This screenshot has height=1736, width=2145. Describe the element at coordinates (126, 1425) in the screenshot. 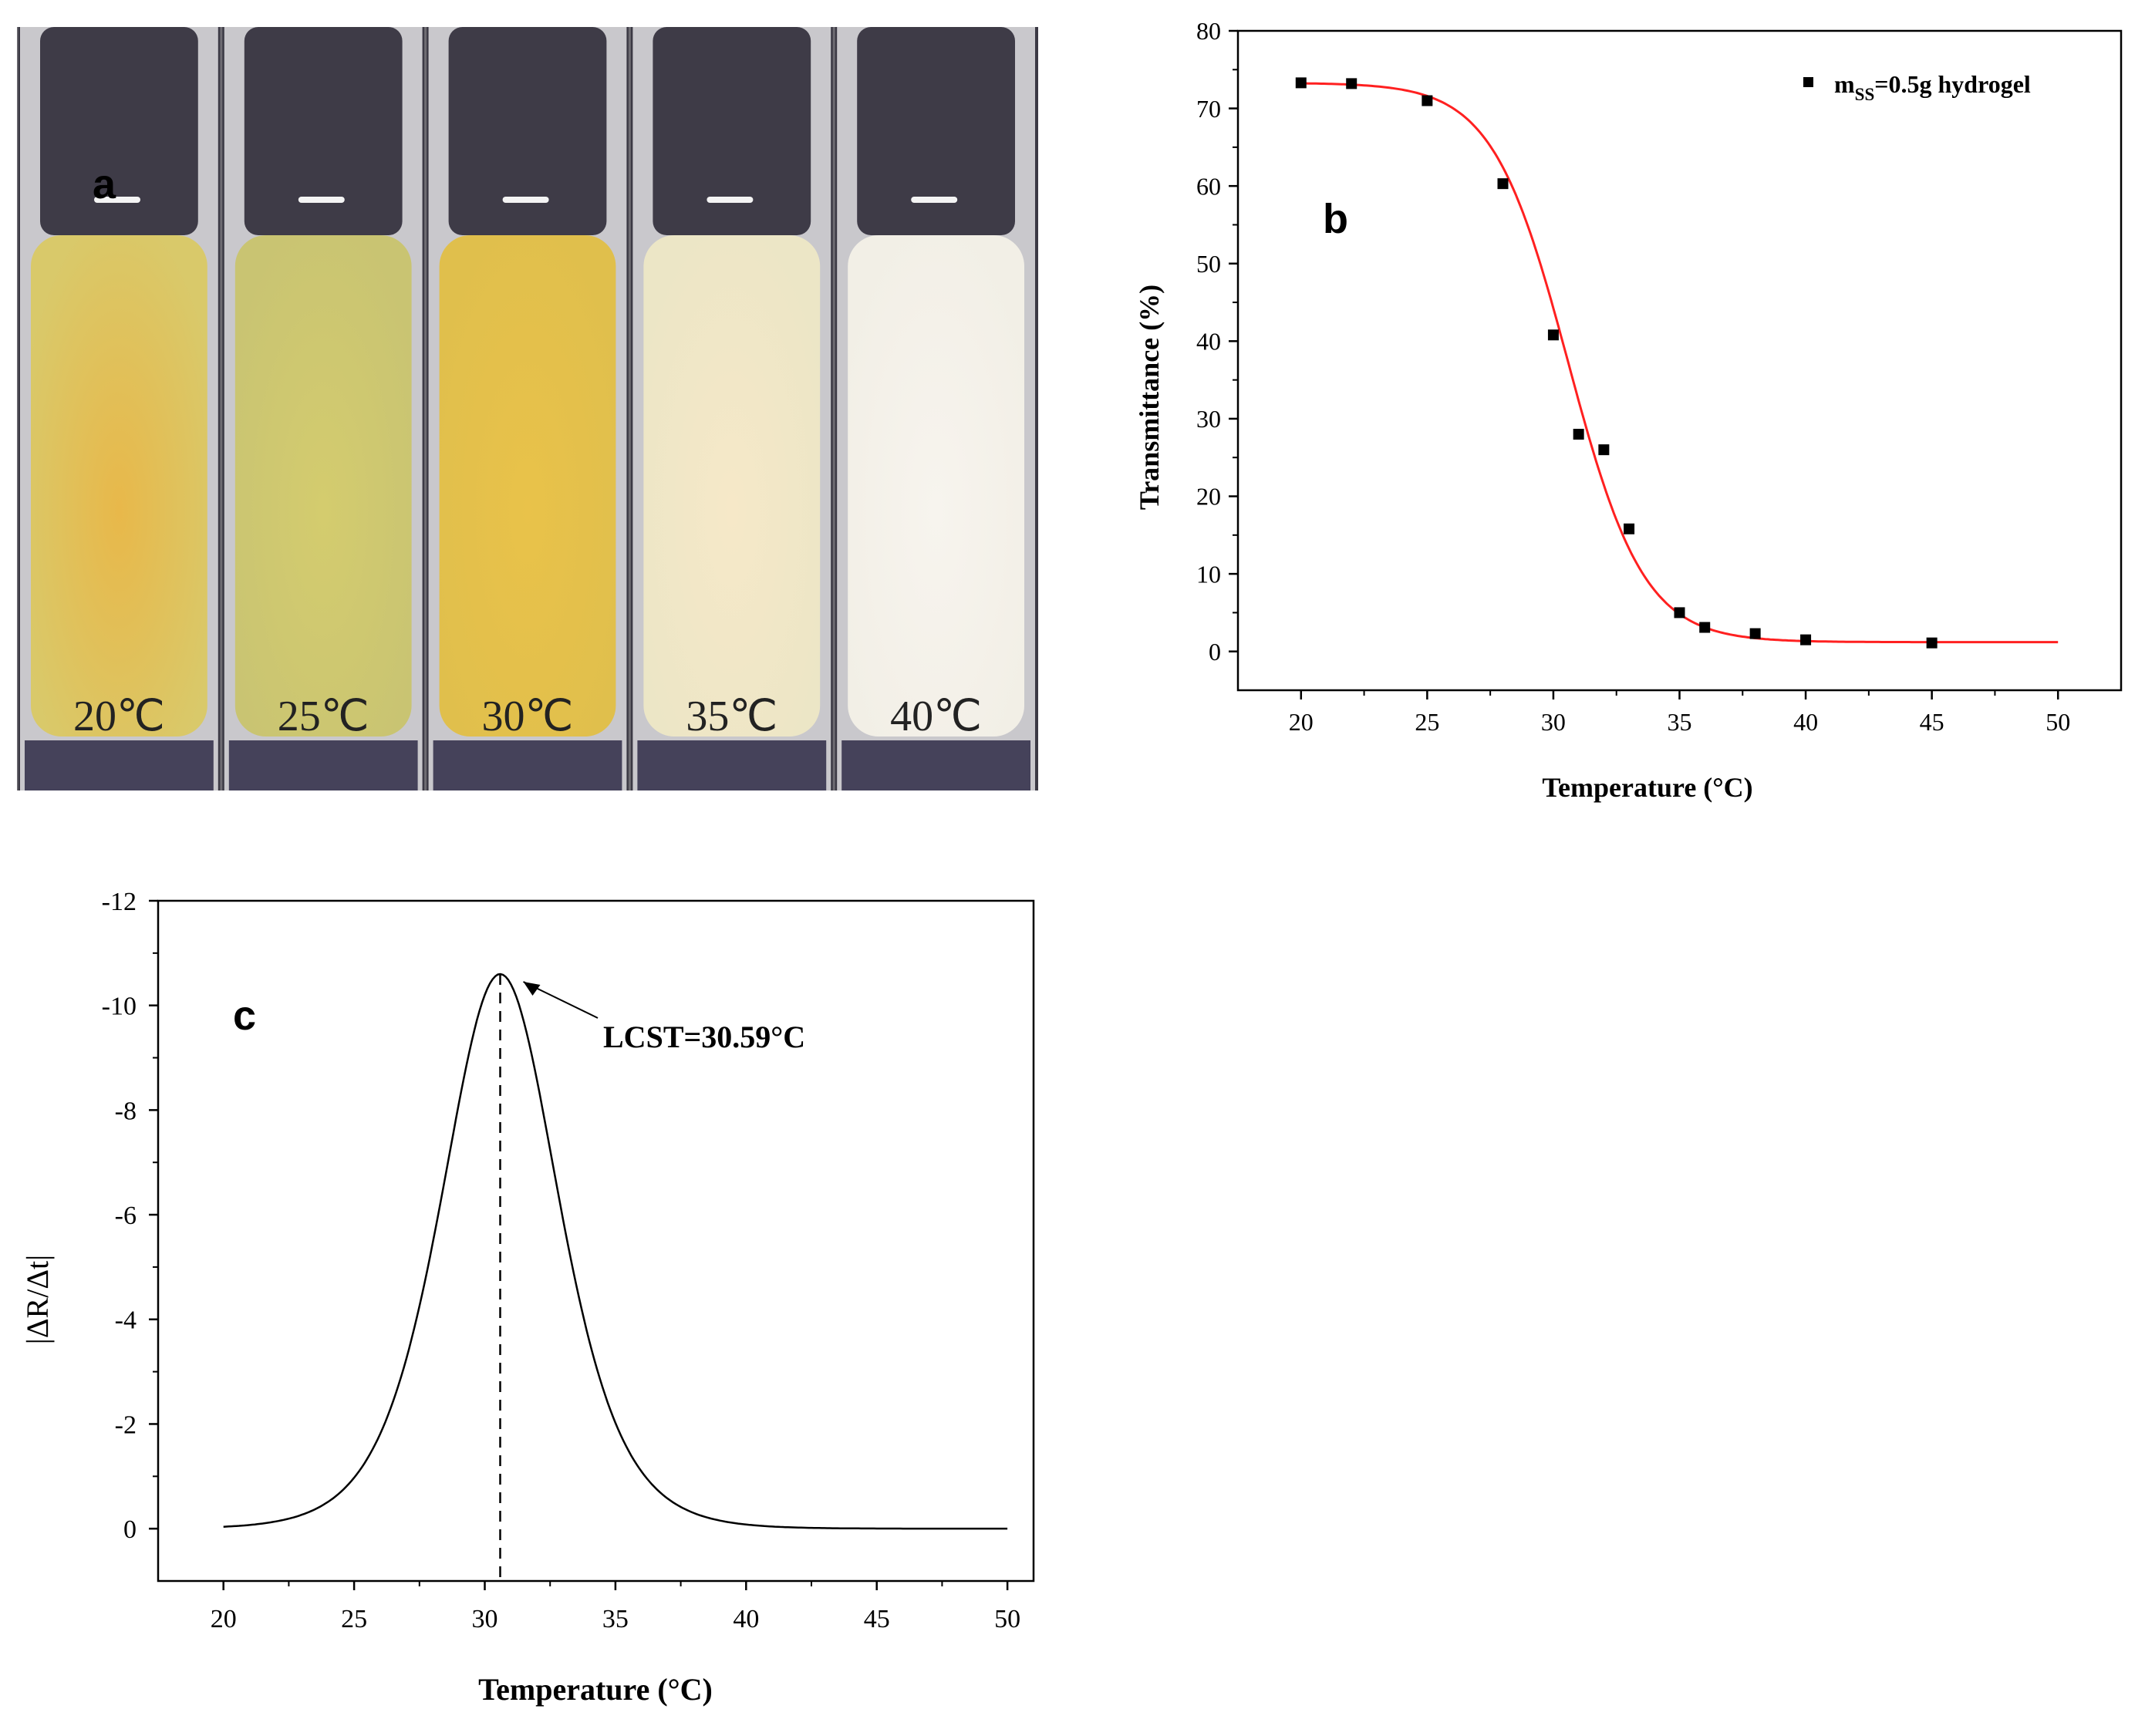

I see `y-tick-label: -2` at that location.